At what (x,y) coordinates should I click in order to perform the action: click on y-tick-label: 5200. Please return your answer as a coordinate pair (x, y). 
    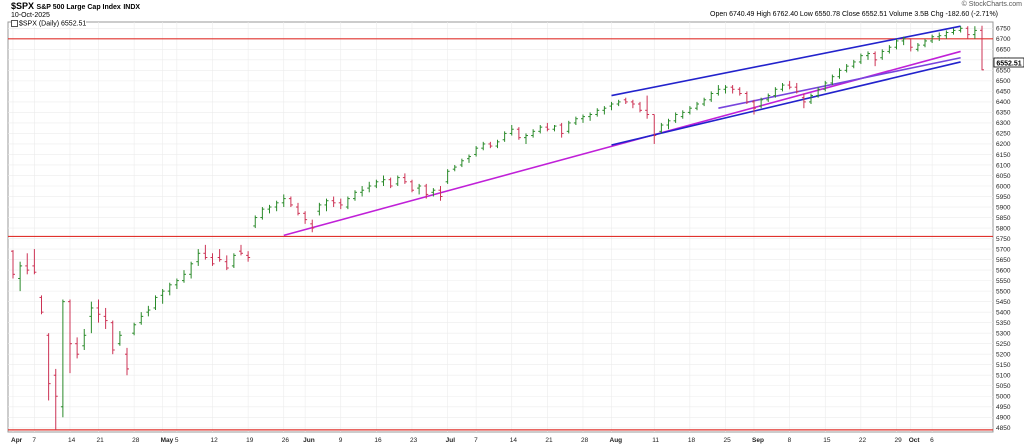
    Looking at the image, I should click on (1003, 355).